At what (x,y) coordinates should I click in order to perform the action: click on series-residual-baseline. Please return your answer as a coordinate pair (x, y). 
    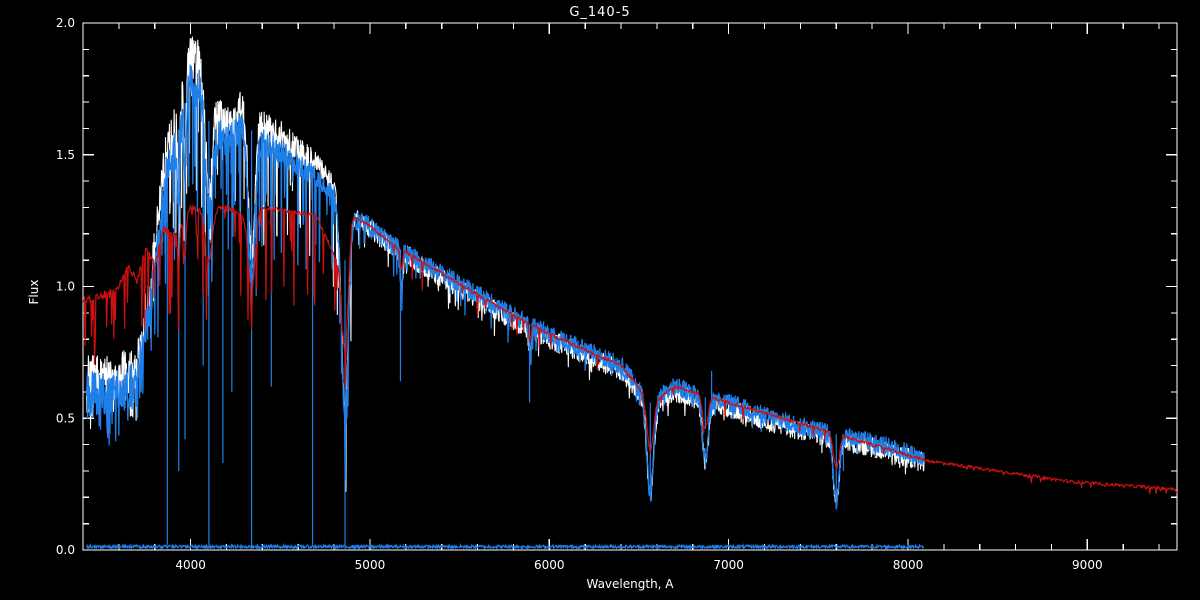
    Looking at the image, I should click on (505, 546).